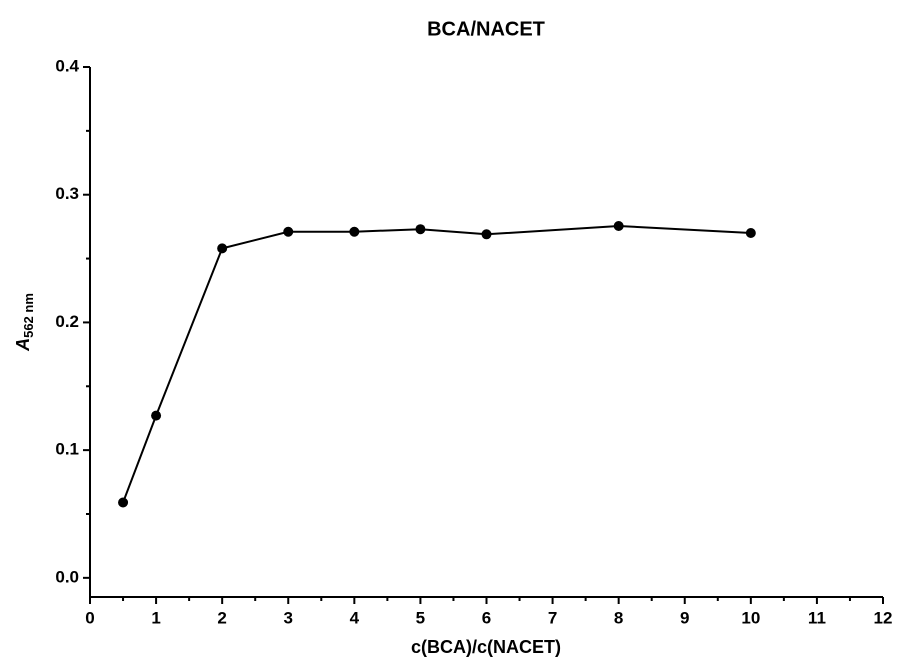 This screenshot has width=900, height=664. Describe the element at coordinates (67, 321) in the screenshot. I see `y-tick-label: 0.2` at that location.